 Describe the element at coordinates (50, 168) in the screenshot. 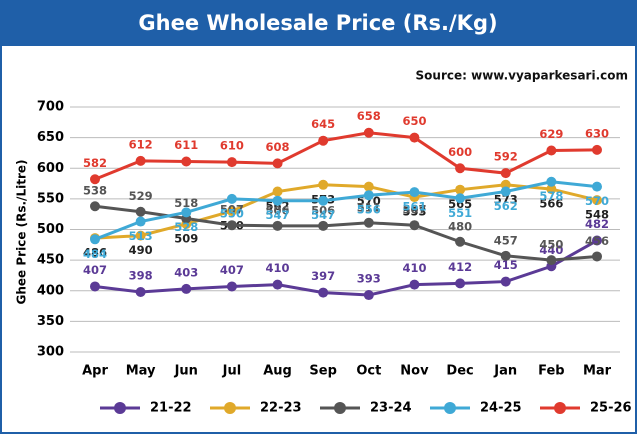

I see `y-tick-label: 600` at that location.